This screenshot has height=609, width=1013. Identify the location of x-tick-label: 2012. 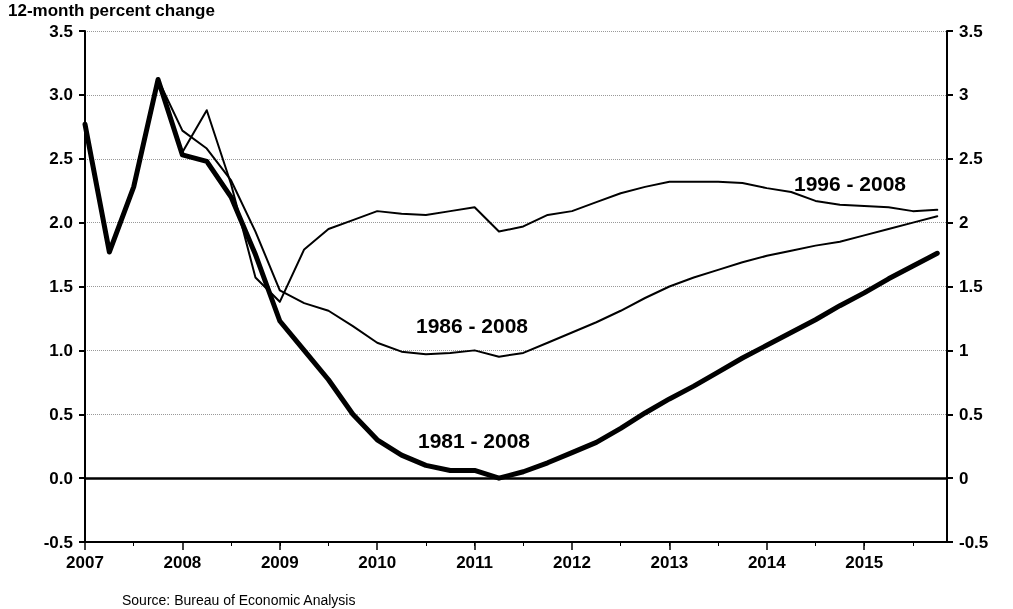
(572, 562).